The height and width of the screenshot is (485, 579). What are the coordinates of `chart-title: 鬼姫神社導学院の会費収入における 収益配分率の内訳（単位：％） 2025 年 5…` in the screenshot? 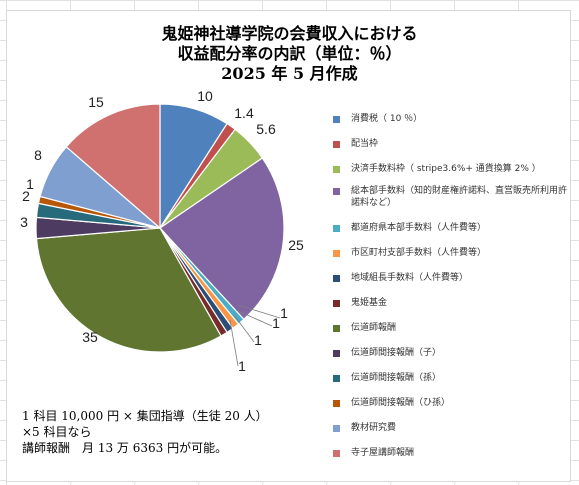 It's located at (289, 54).